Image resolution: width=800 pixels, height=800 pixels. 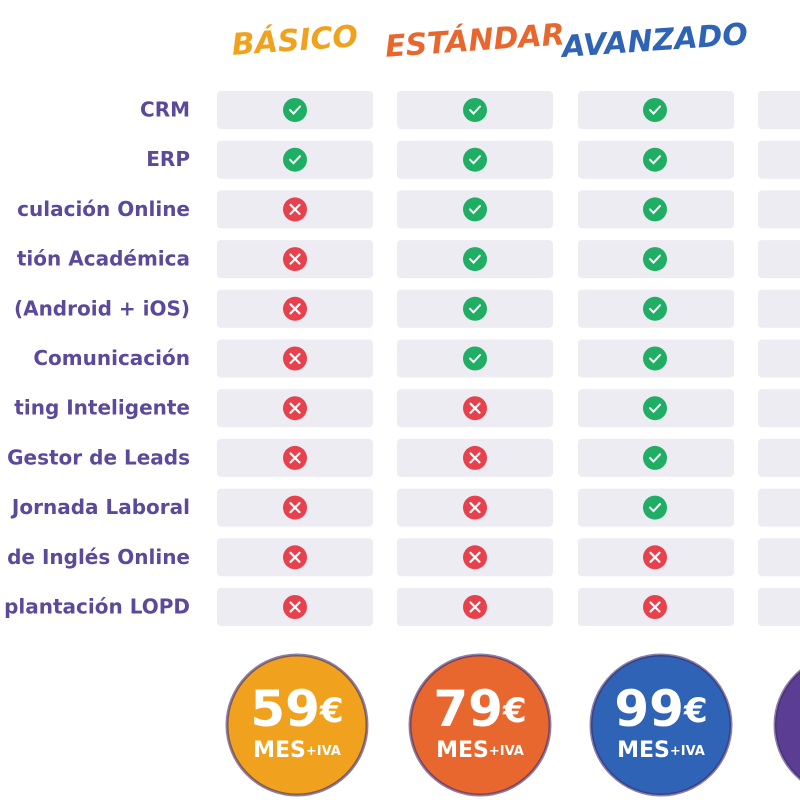 I want to click on price-amount: 59€, so click(x=296, y=709).